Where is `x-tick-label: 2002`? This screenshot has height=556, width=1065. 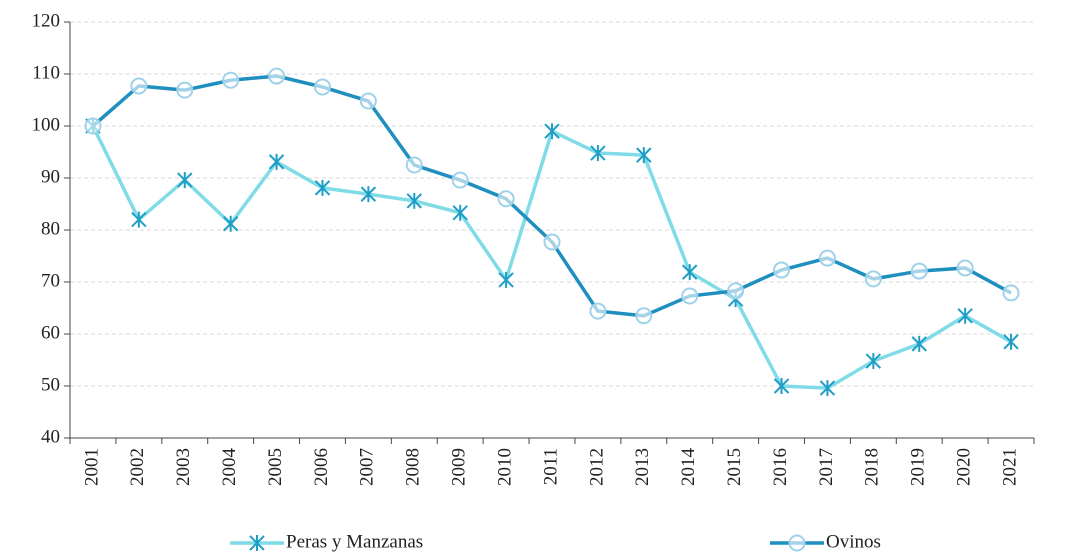 x-tick-label: 2002 is located at coordinates (137, 467).